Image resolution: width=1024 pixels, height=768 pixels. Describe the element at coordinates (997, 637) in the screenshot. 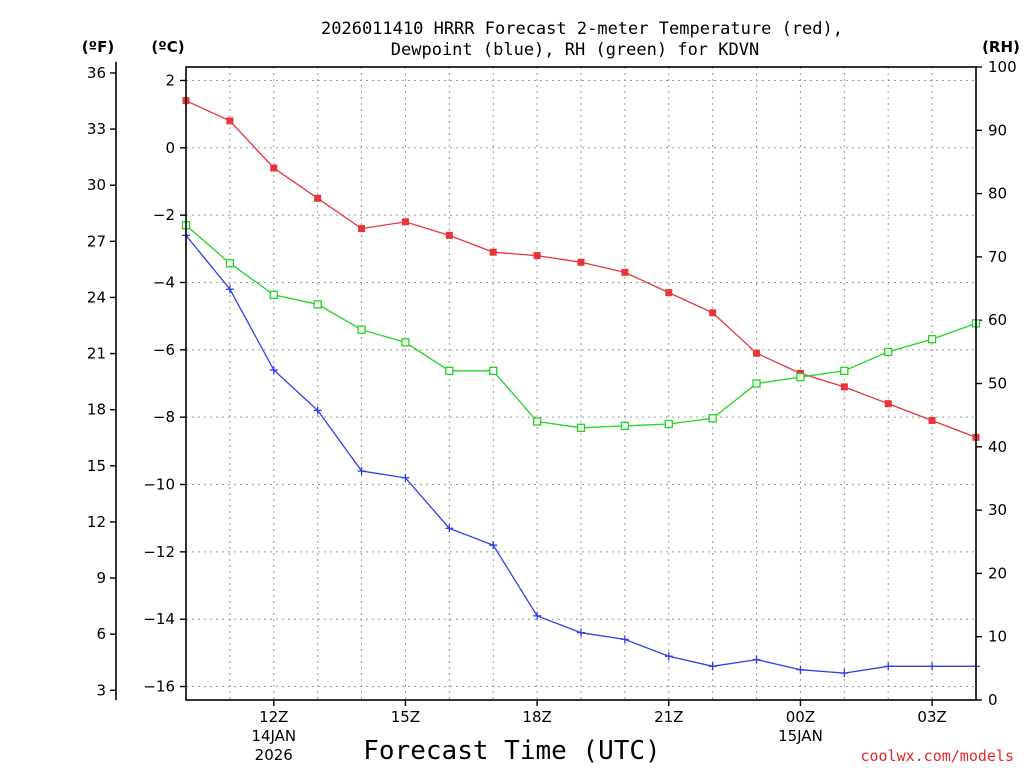

I see `rh-tick-label: 10` at that location.